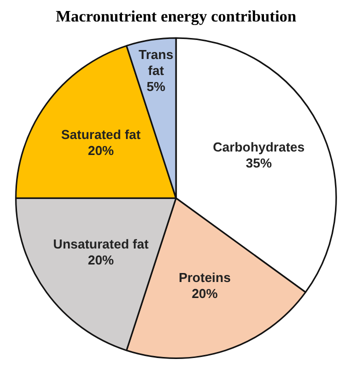 The height and width of the screenshot is (367, 352). What do you see at coordinates (204, 278) in the screenshot?
I see `slice-label: Proteins` at bounding box center [204, 278].